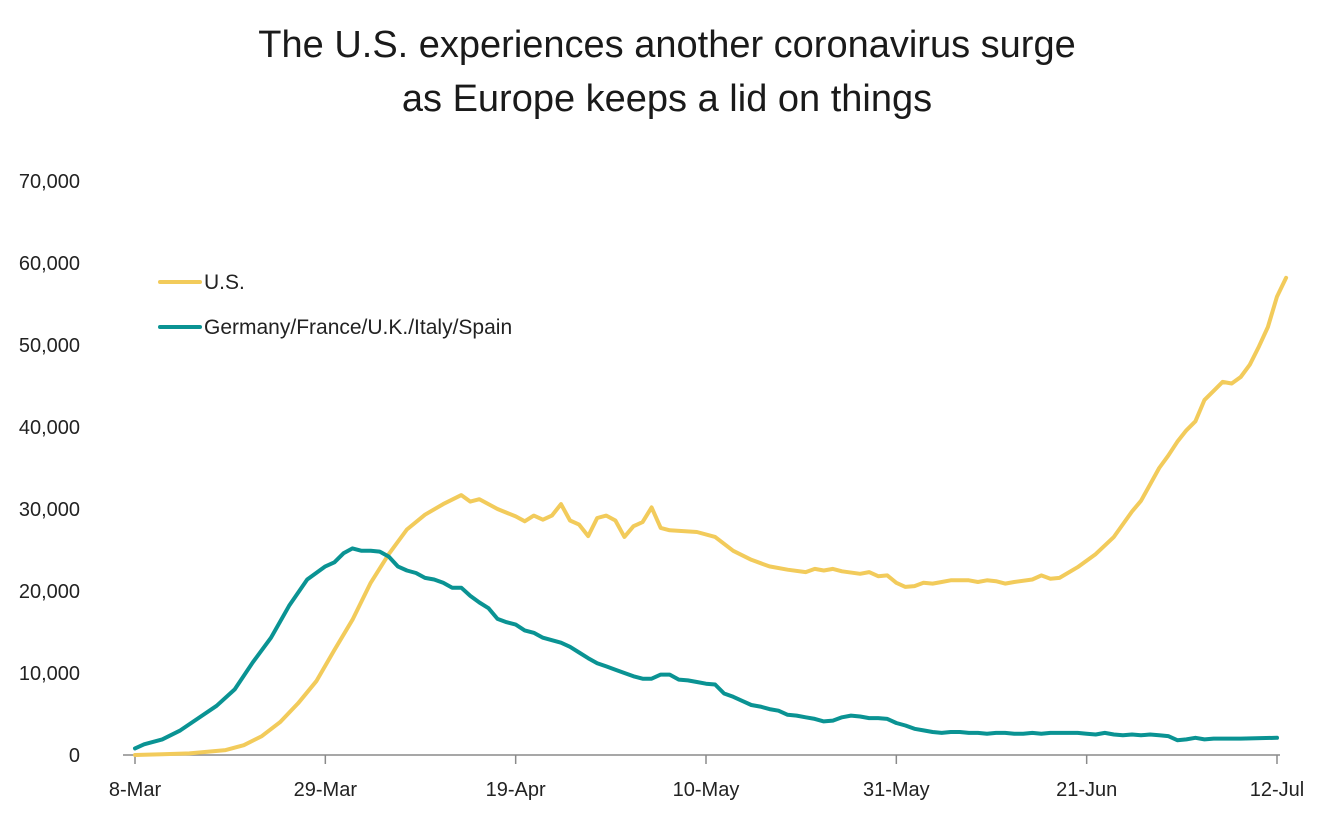  Describe the element at coordinates (1277, 790) in the screenshot. I see `x-tick-label: 12-Jul` at that location.